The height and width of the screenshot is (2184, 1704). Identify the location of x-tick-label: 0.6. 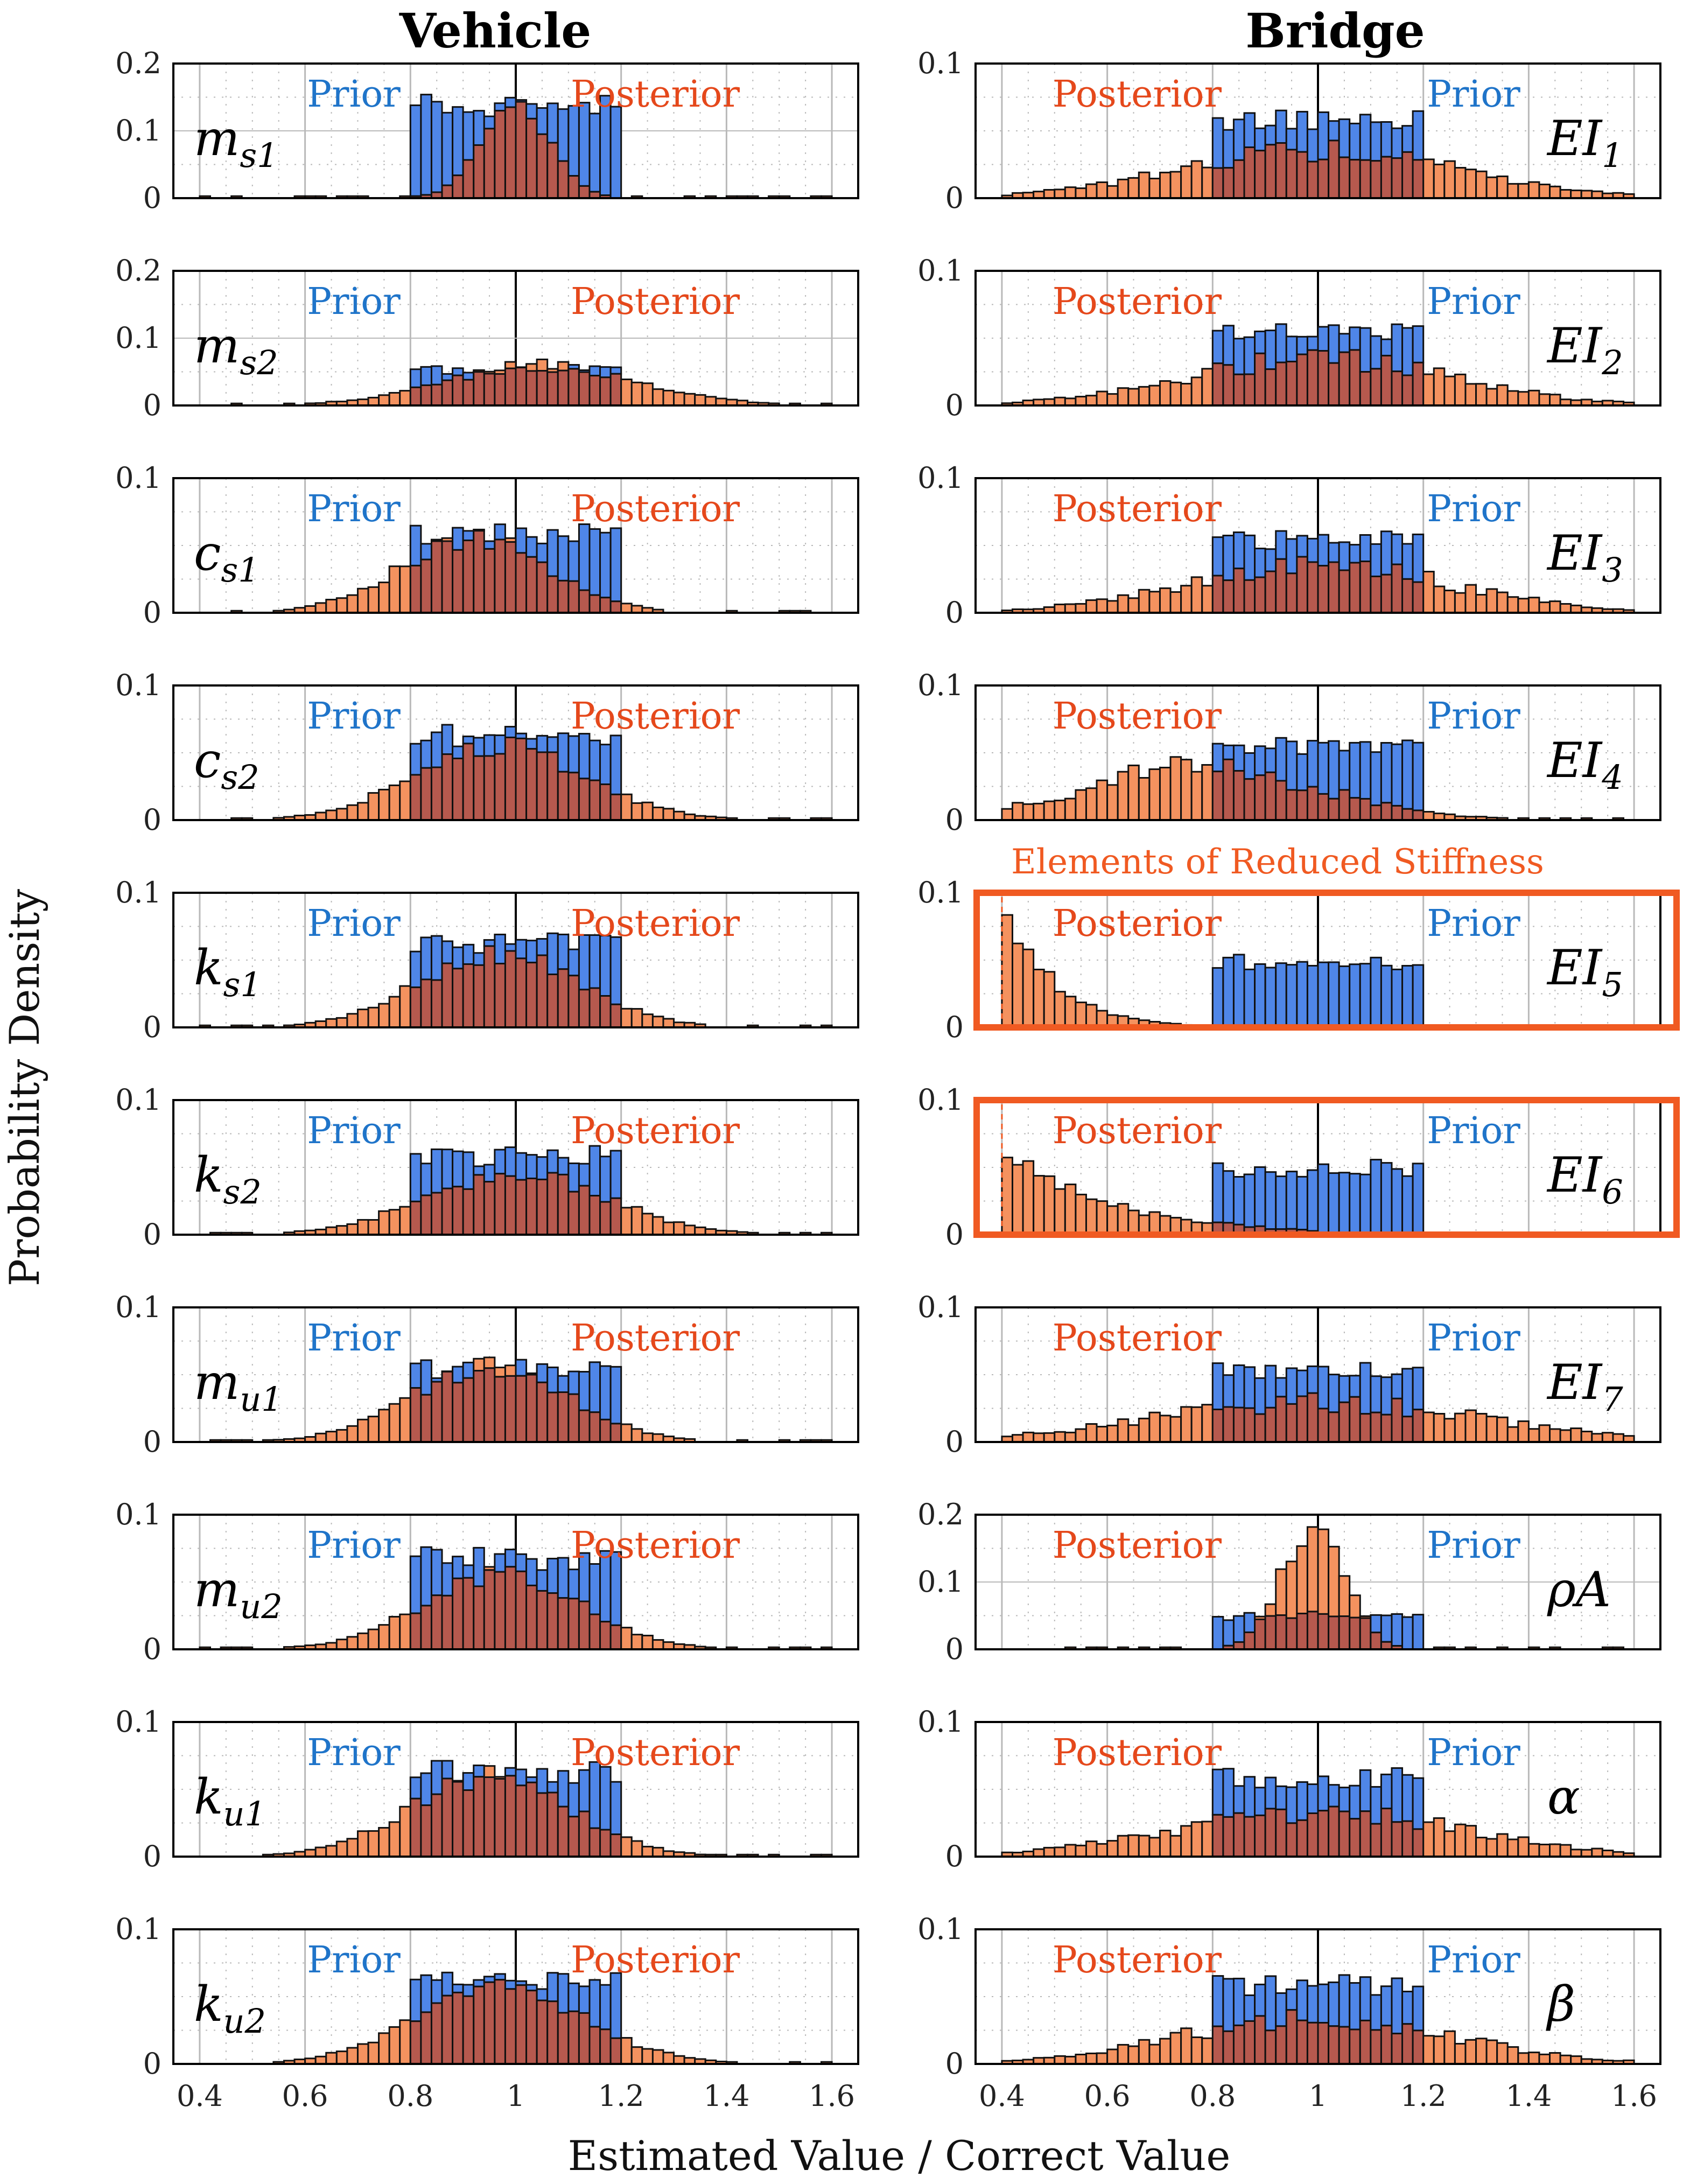
(1107, 2096).